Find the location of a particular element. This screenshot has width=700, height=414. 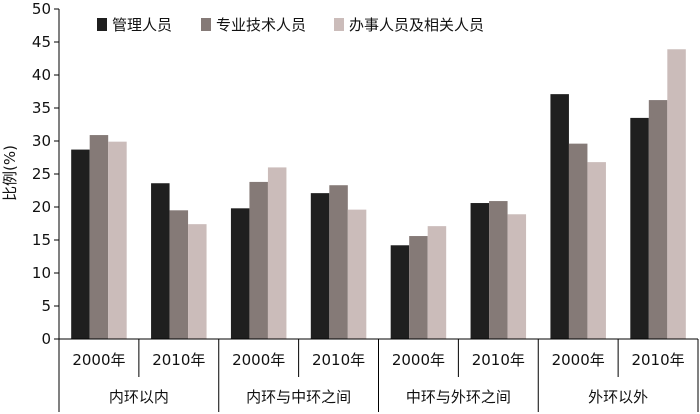

y-axis-label: 比例(%) is located at coordinates (10, 173).